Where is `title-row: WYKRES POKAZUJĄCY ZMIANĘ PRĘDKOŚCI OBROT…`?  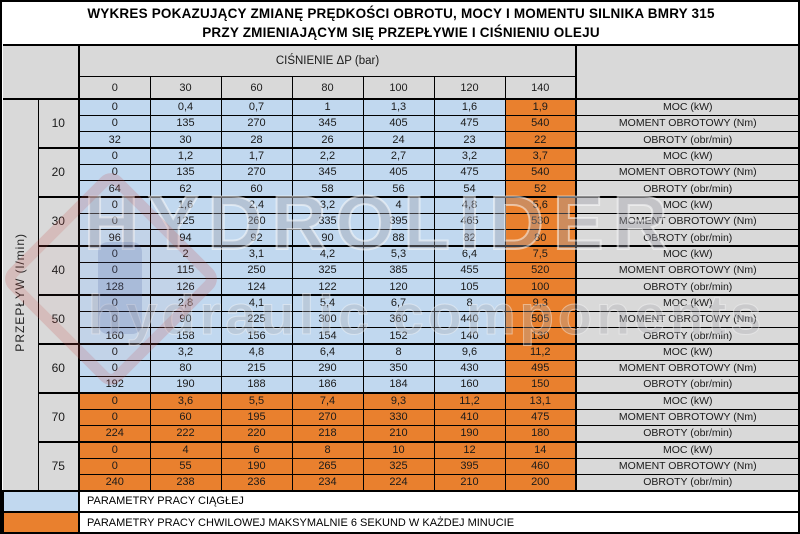 title-row: WYKRES POKAZUJĄCY ZMIANĘ PRĘDKOŚCI OBROT… is located at coordinates (400, 24).